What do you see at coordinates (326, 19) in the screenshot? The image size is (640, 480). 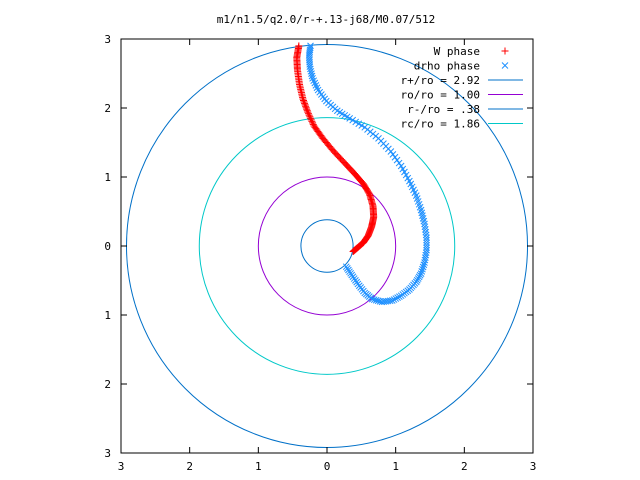 I see `chart-title: m1/n1.5/q2.0/r-+.13-j68/M0.07/512` at bounding box center [326, 19].